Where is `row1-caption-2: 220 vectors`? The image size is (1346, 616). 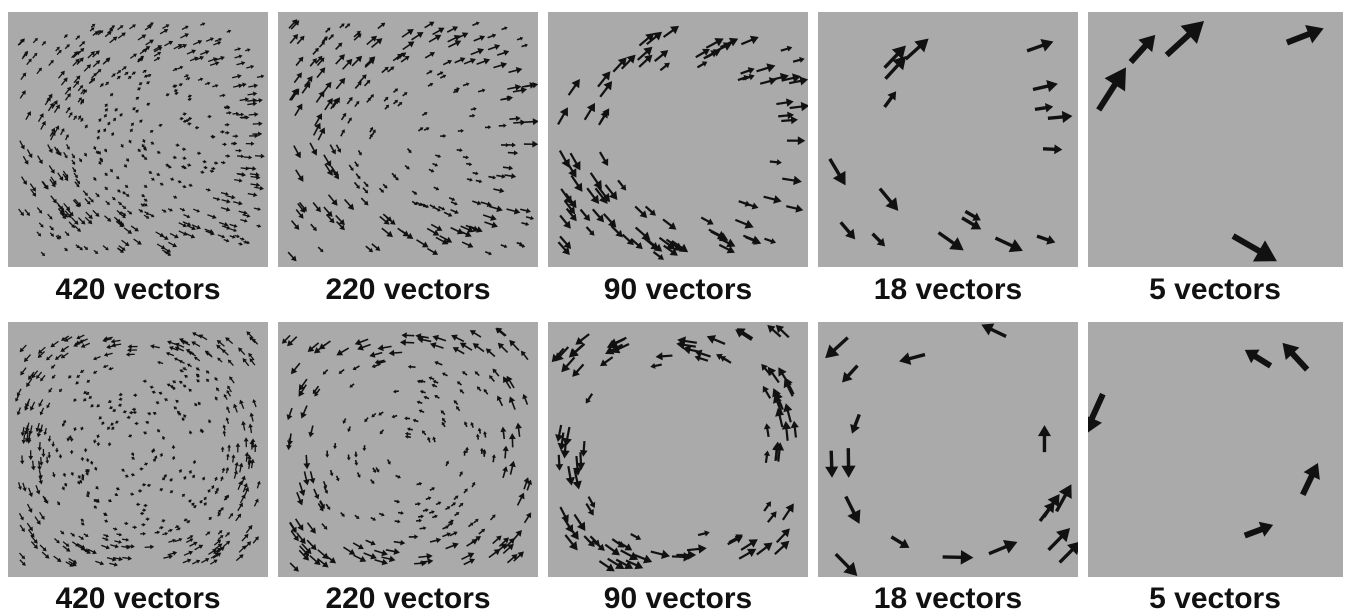 row1-caption-2: 220 vectors is located at coordinates (408, 290).